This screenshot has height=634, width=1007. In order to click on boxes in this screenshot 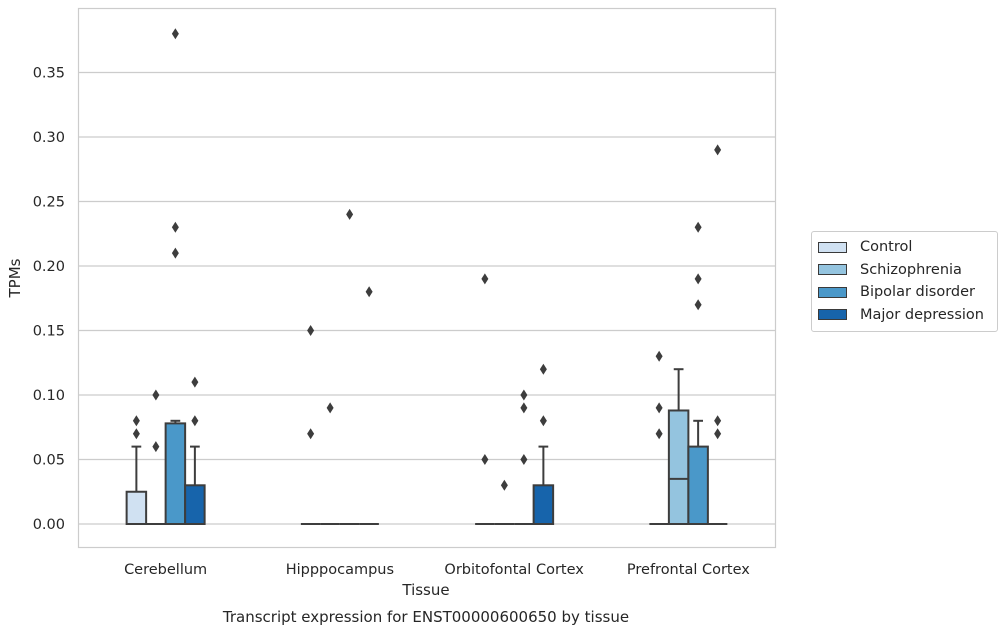, I will do `click(426, 447)`.